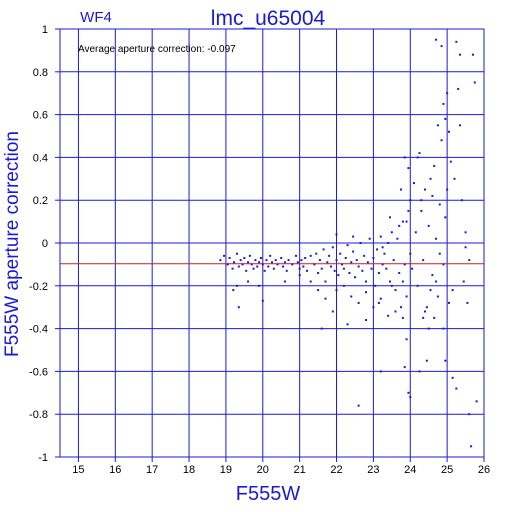 The width and height of the screenshot is (512, 512). I want to click on y-tick-label: -1, so click(43, 458).